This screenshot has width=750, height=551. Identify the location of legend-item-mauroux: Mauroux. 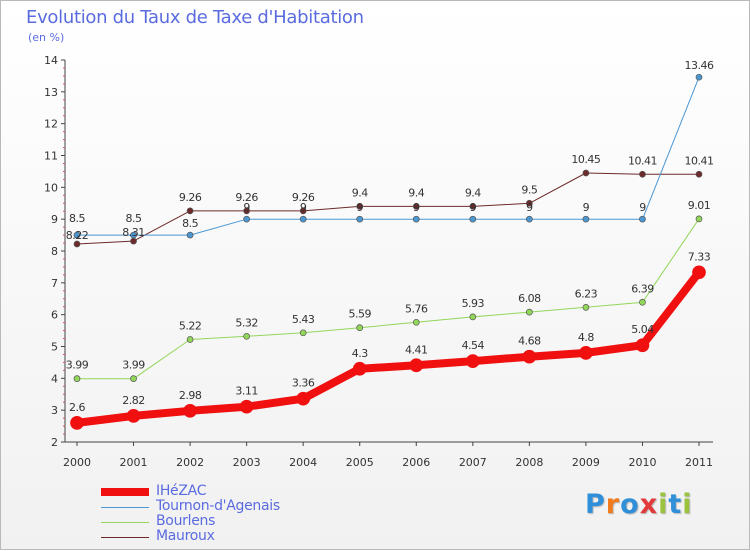
(231, 536).